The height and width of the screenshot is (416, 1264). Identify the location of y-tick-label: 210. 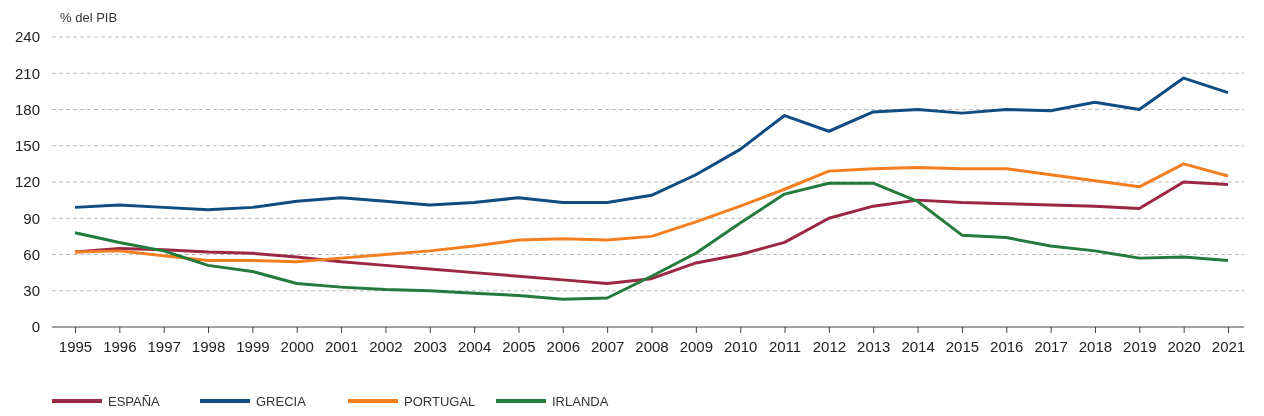
(27, 73).